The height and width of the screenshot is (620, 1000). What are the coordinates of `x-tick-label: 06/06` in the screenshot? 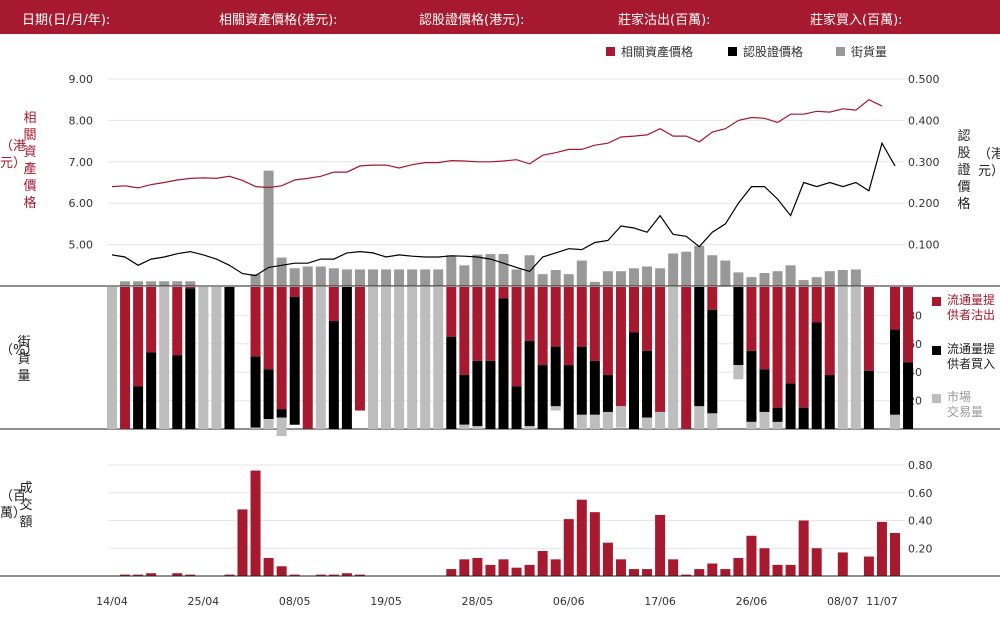 It's located at (569, 601).